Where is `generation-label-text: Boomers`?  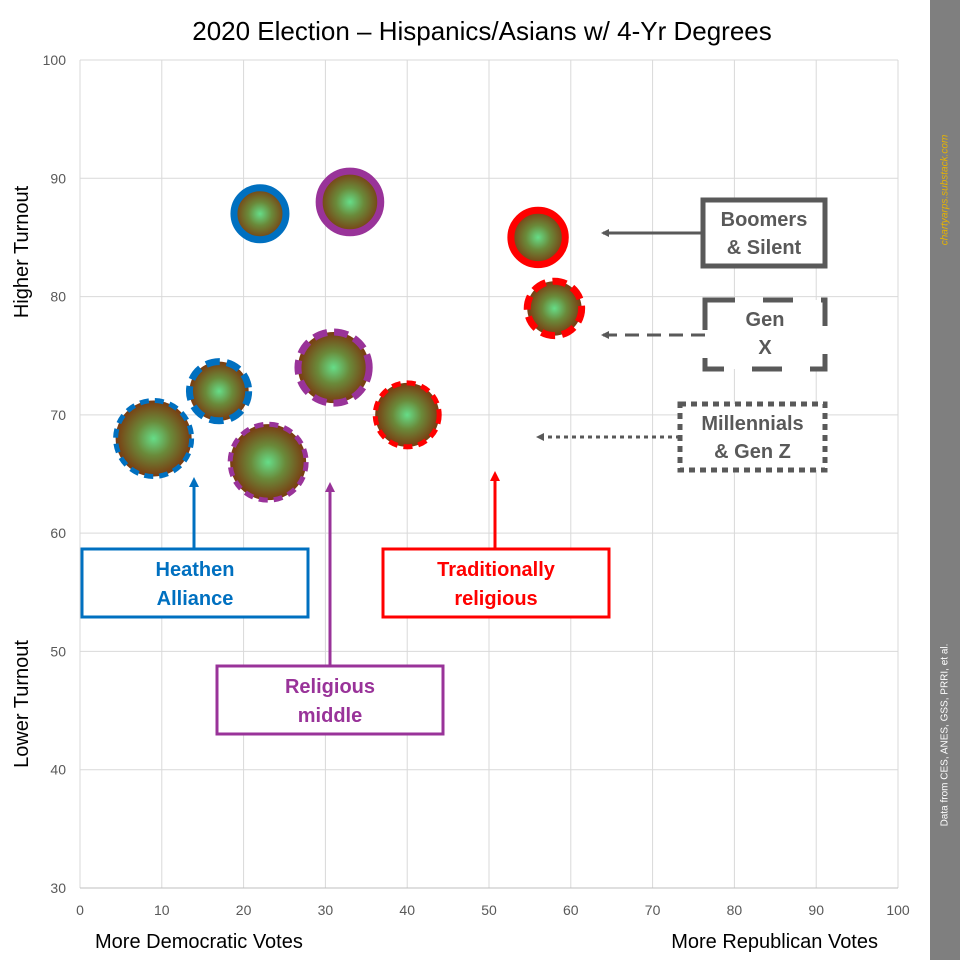 generation-label-text: Boomers is located at coordinates (764, 220).